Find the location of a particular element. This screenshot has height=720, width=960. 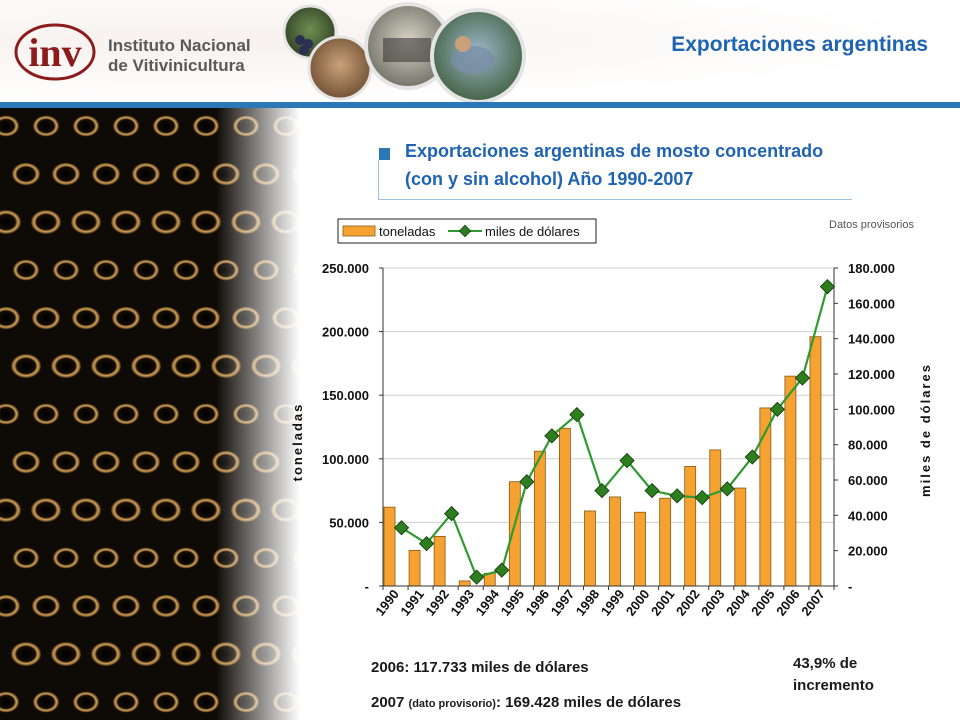

x-tick-label-2005: 2005 is located at coordinates (763, 603).